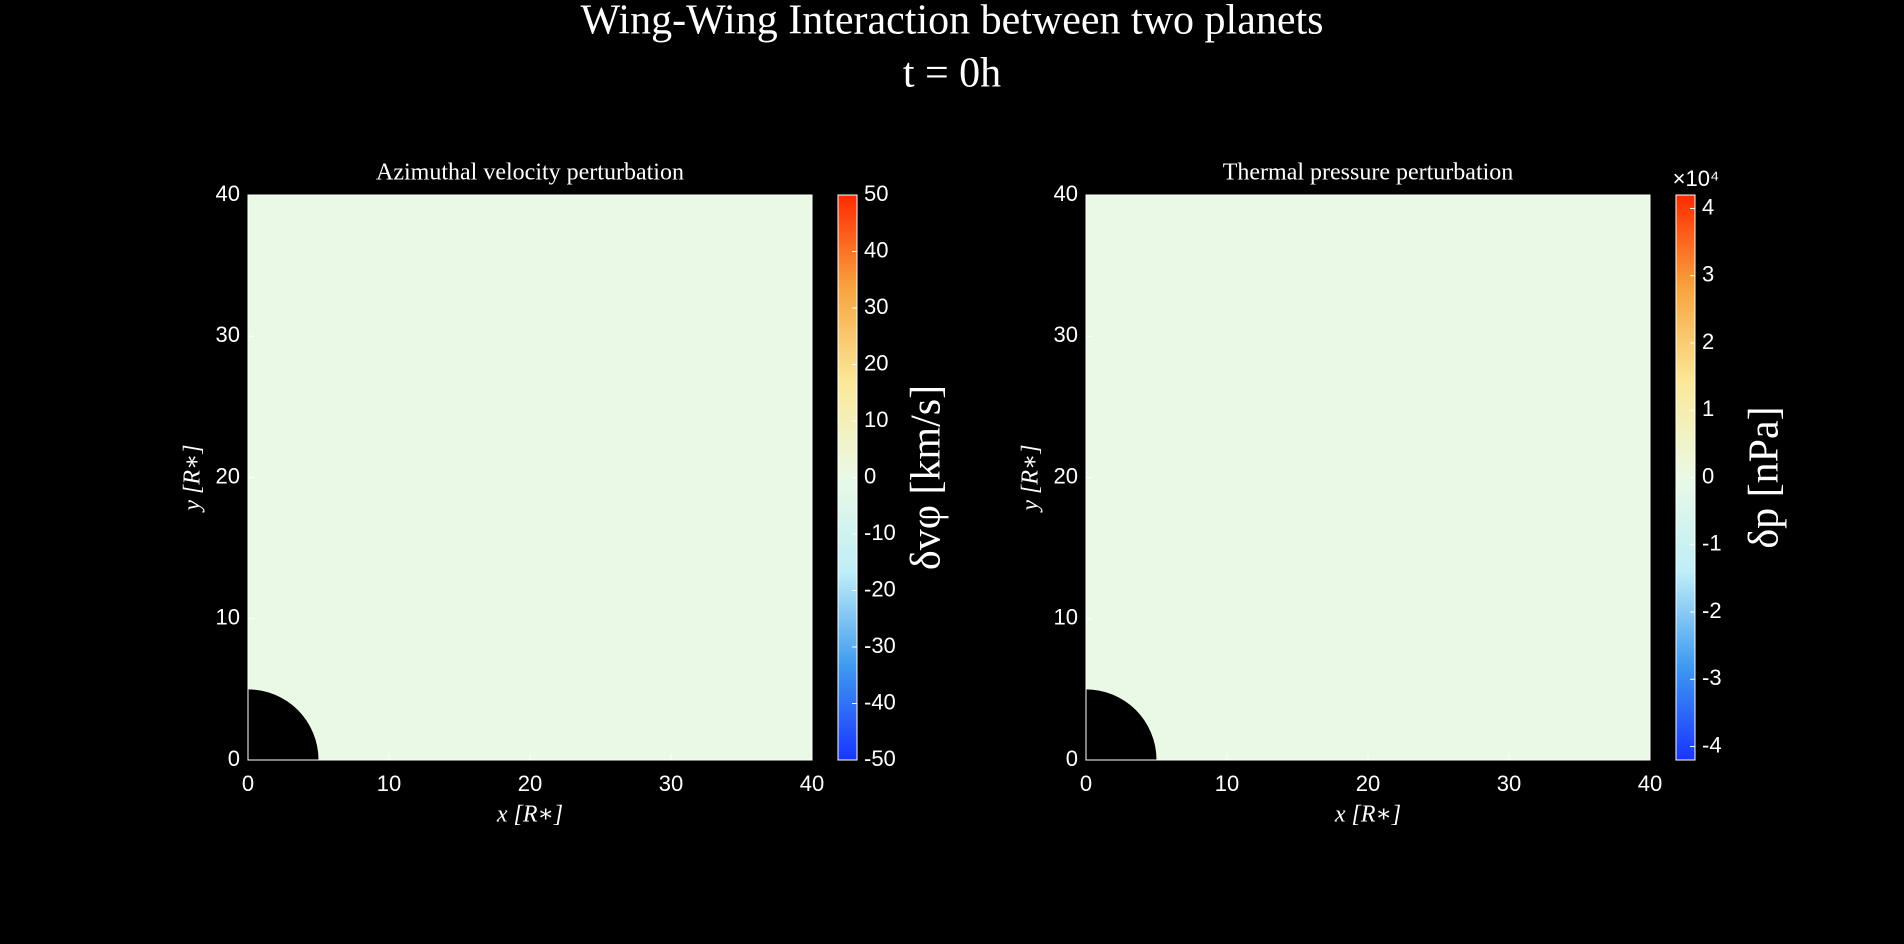 The height and width of the screenshot is (944, 1904). Describe the element at coordinates (880, 645) in the screenshot. I see `colorbar-tick-label: -30` at that location.